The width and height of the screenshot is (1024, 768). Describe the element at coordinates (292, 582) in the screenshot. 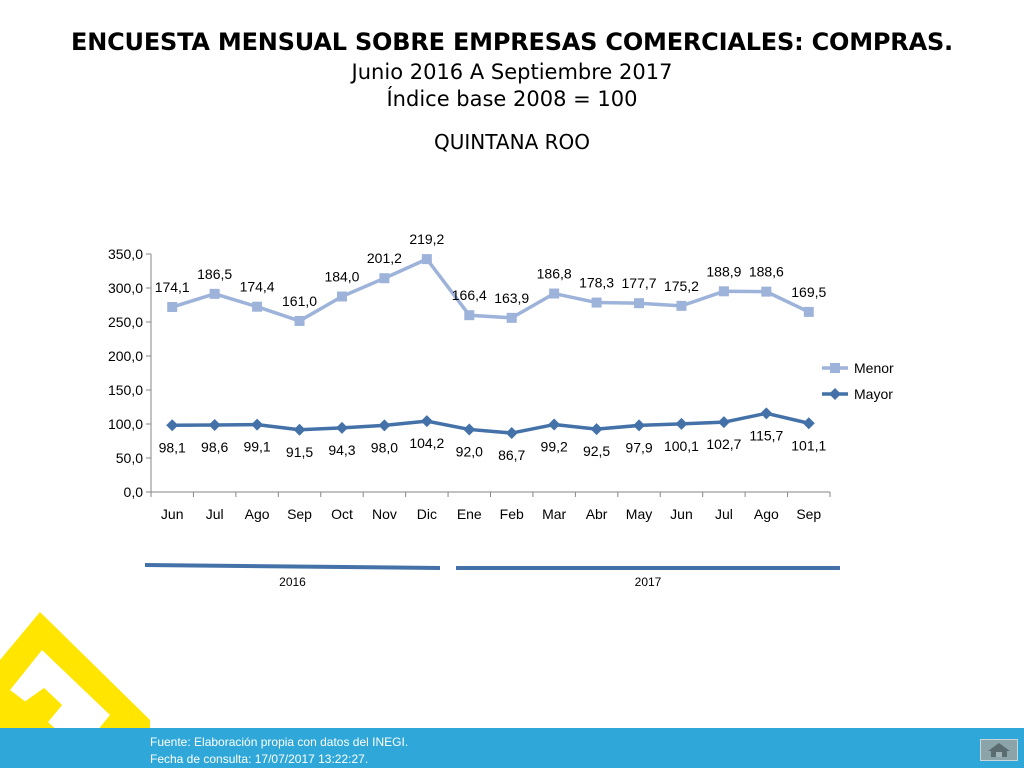

I see `year-label: 2016` at that location.